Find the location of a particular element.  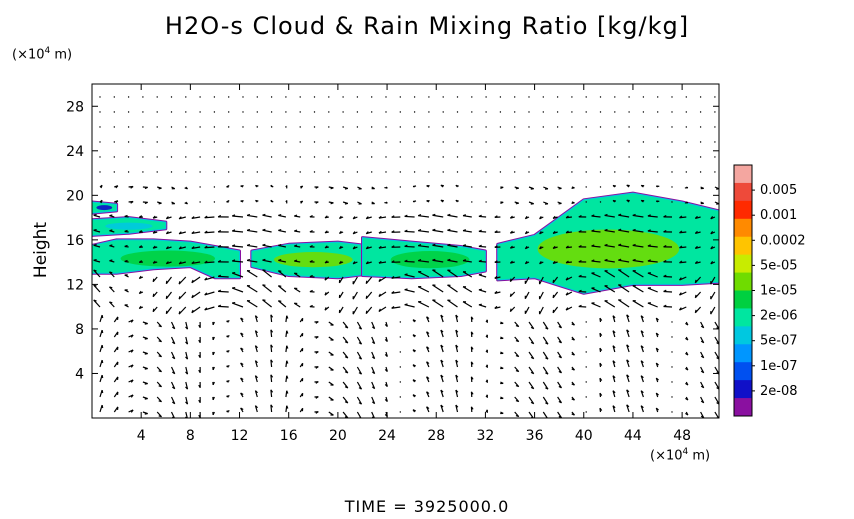

x-tick-label: 8 is located at coordinates (190, 436).